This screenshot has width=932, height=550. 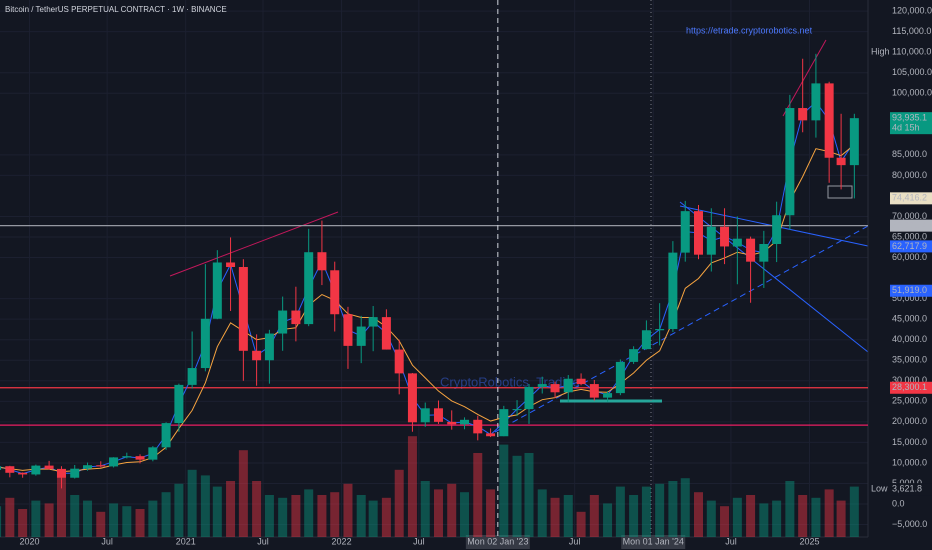 What do you see at coordinates (880, 52) in the screenshot?
I see `price-label-name: High` at bounding box center [880, 52].